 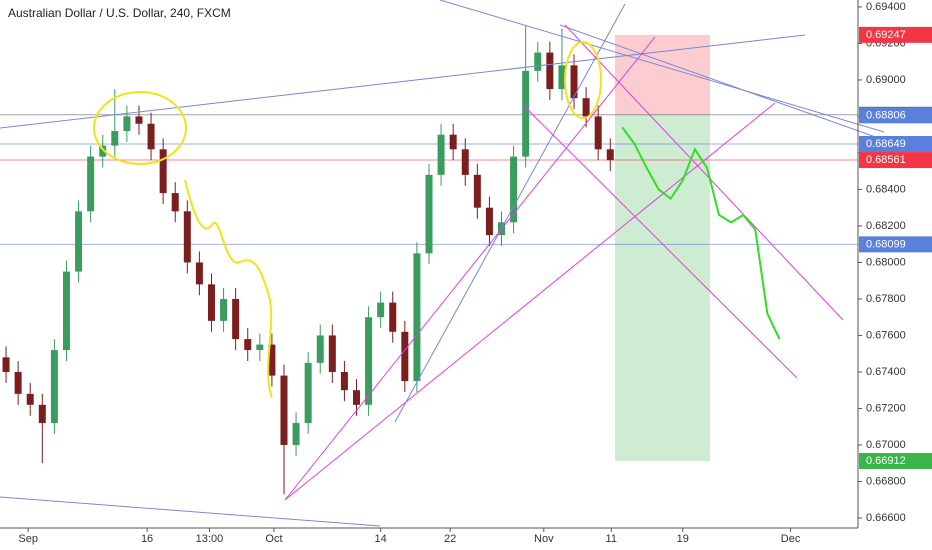 I want to click on price-label: 0.68649, so click(x=886, y=144).